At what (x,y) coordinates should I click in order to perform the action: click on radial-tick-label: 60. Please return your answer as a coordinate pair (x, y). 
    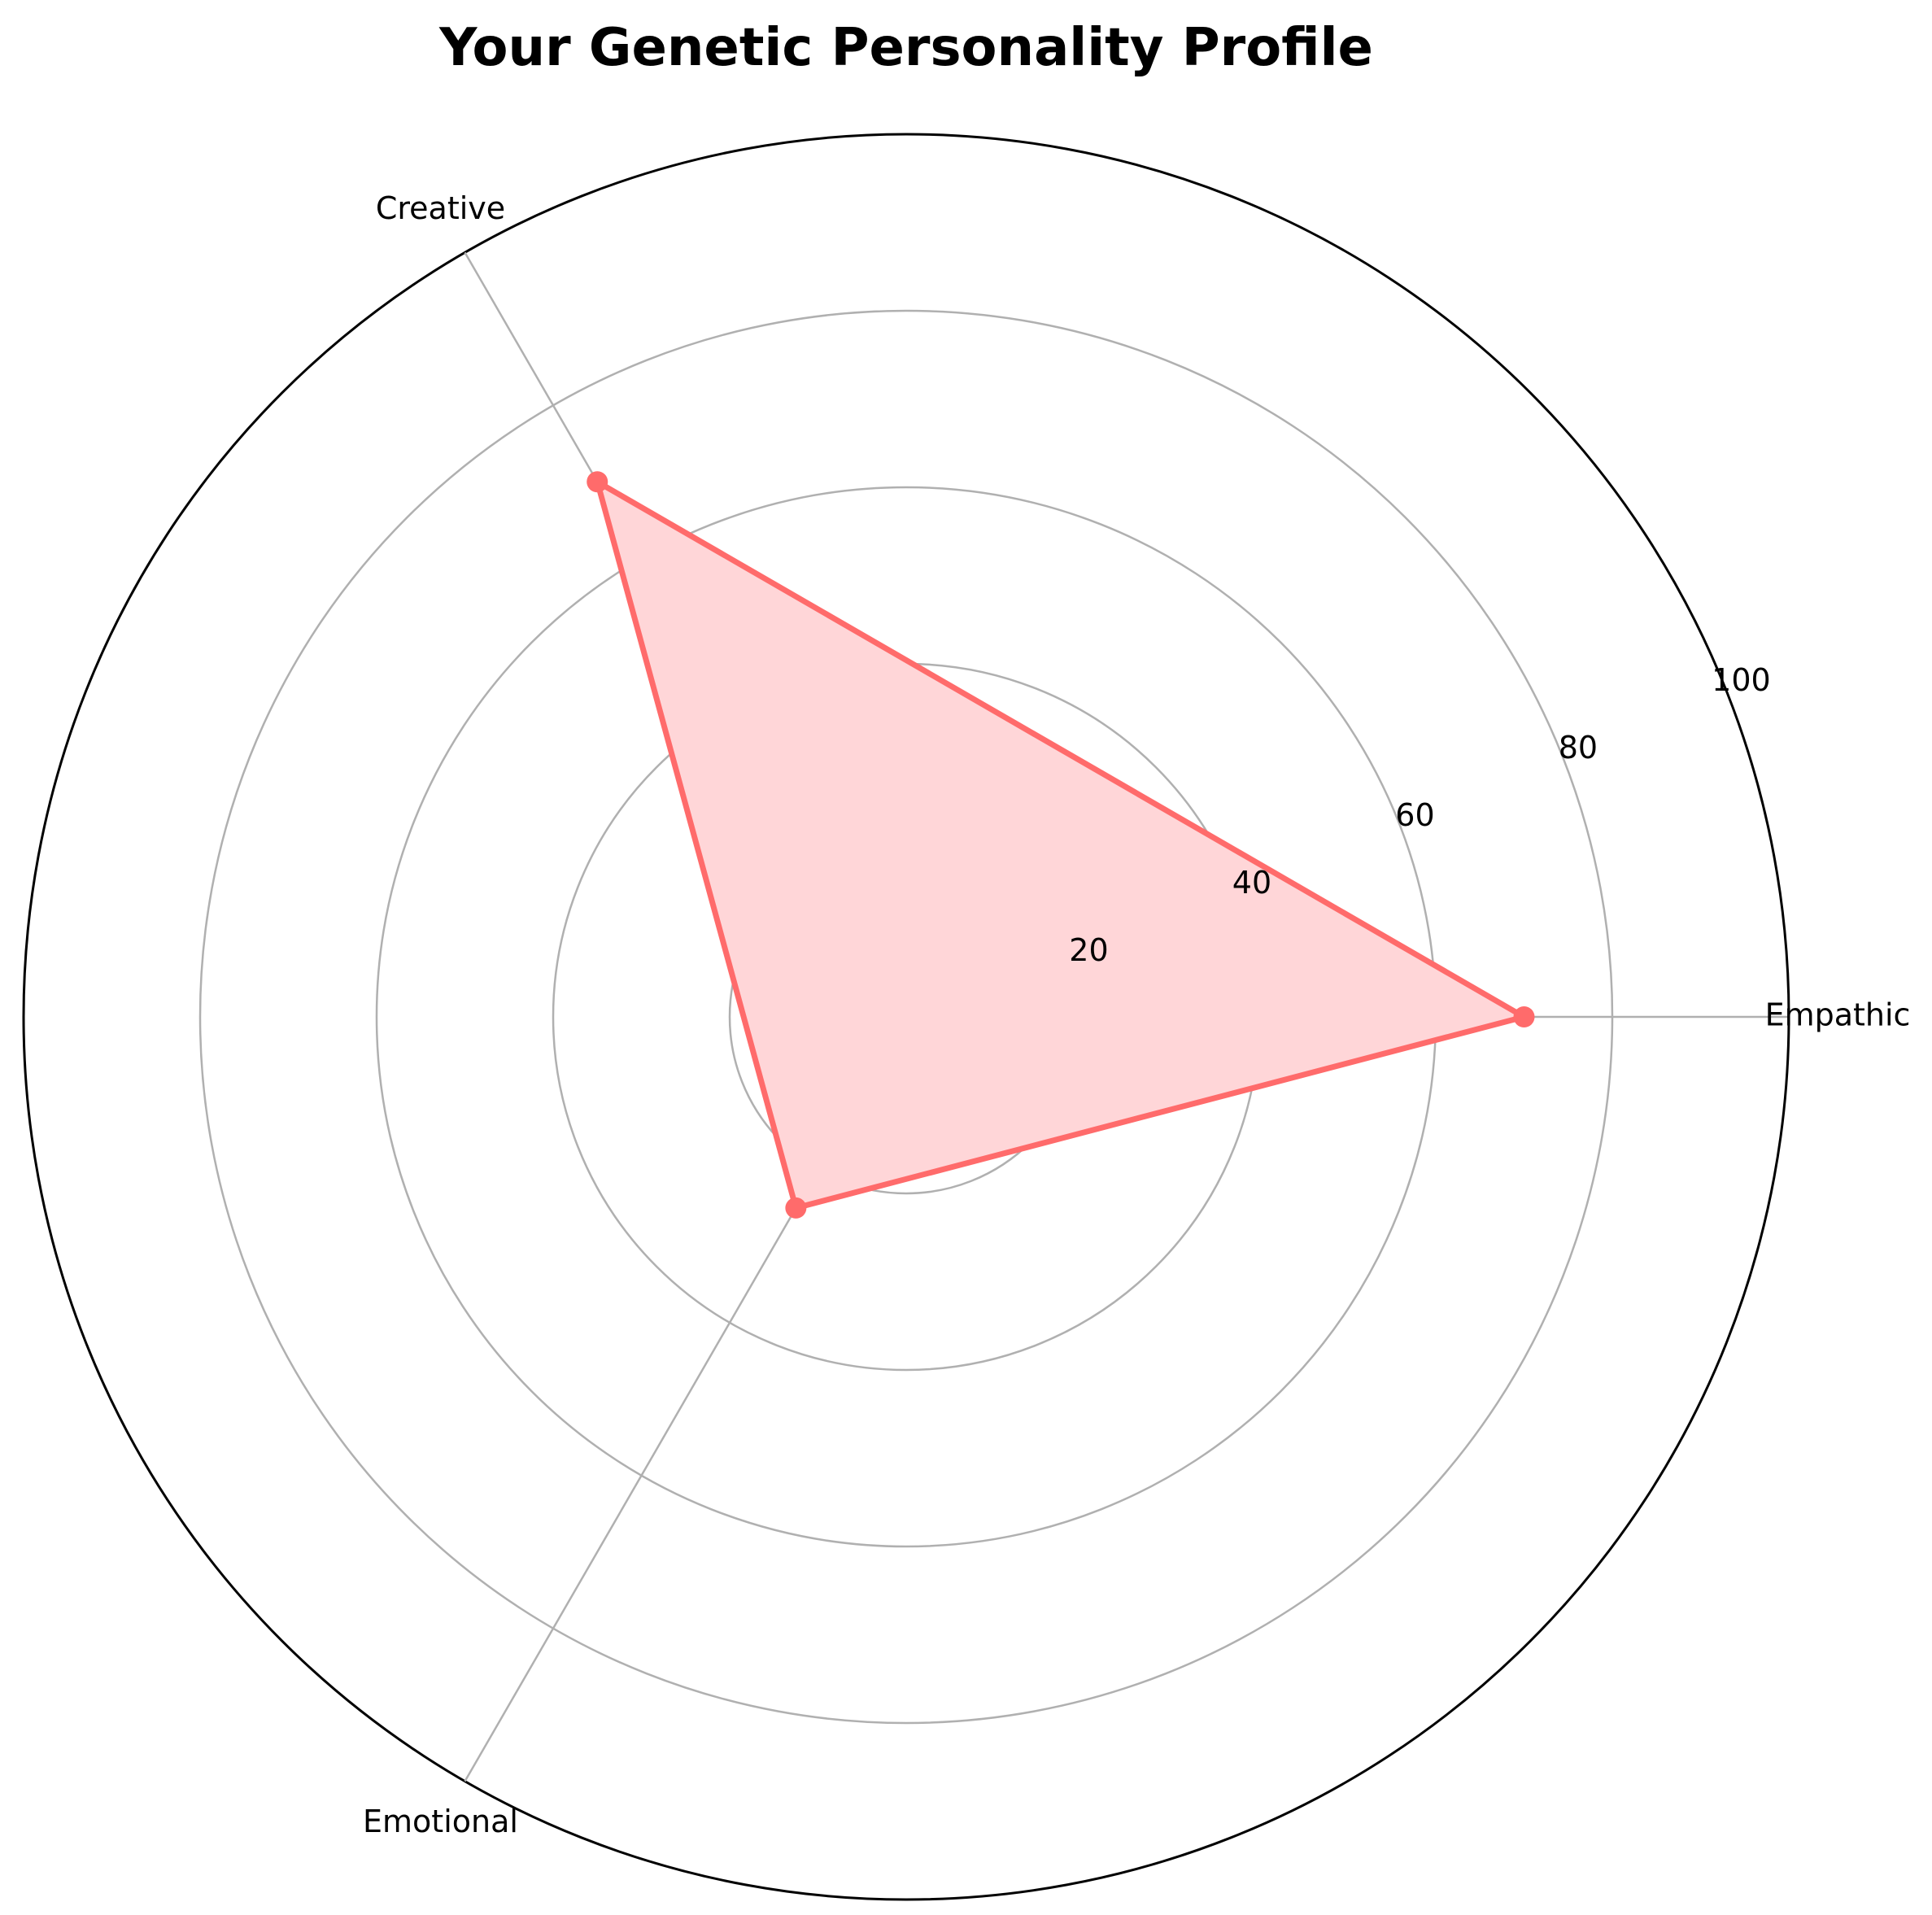
    Looking at the image, I should click on (1414, 815).